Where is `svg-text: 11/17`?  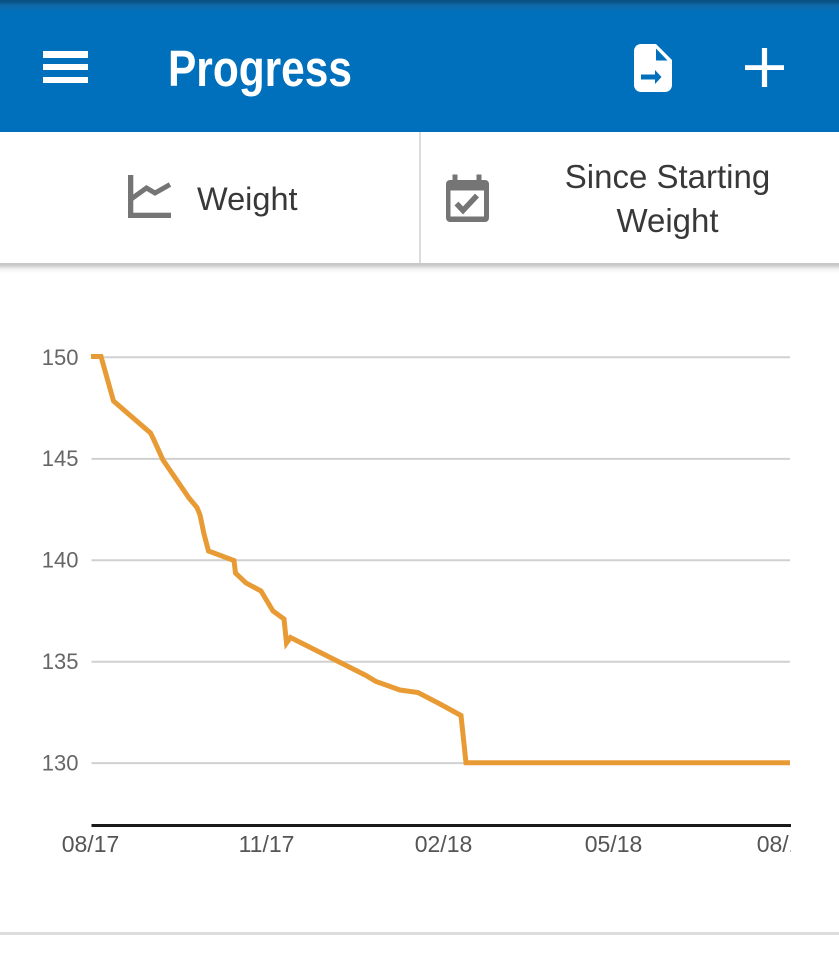 svg-text: 11/17 is located at coordinates (267, 844).